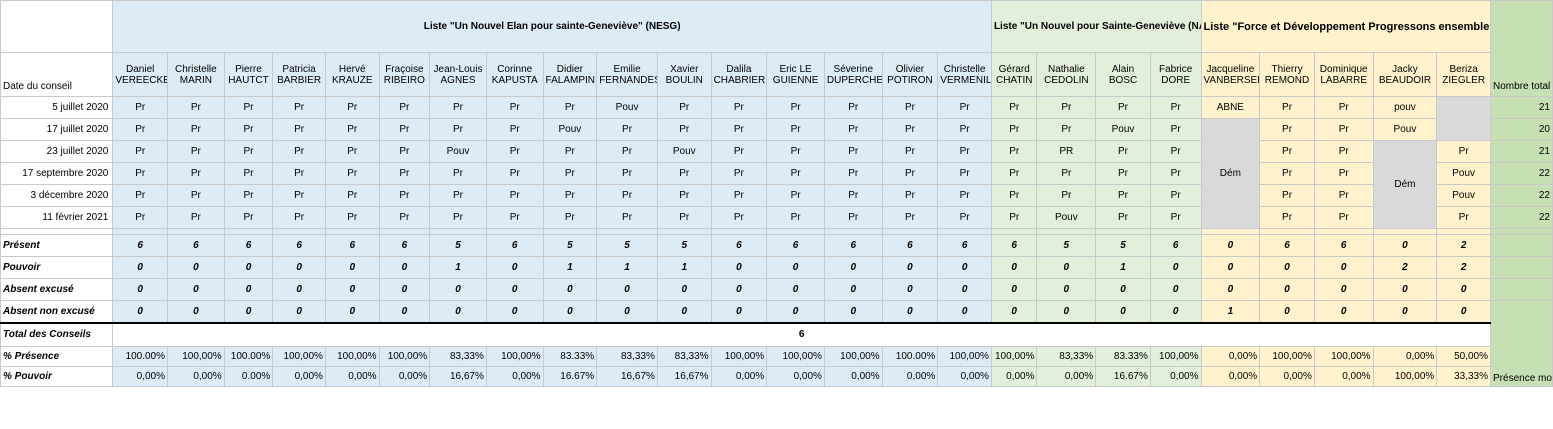 Image resolution: width=1553 pixels, height=429 pixels. Describe the element at coordinates (141, 80) in the screenshot. I see `councillor-last-name: VEREECKE` at that location.